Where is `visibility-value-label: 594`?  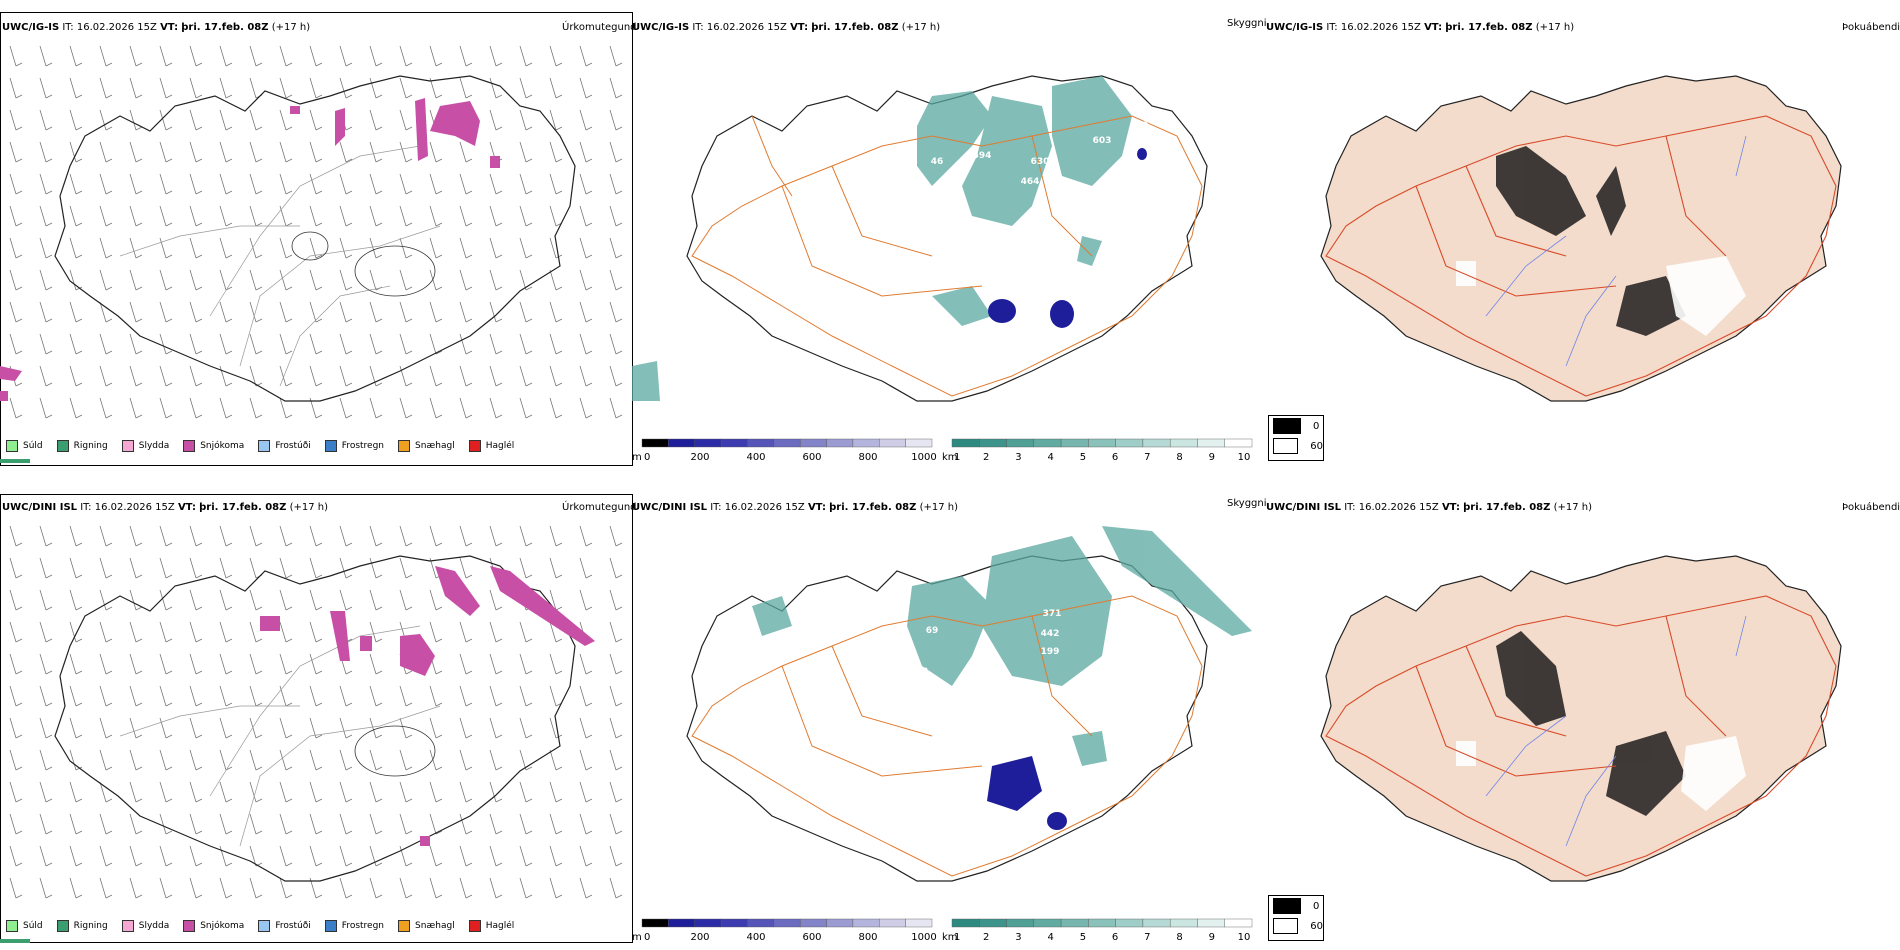
visibility-value-label: 594 is located at coordinates (982, 156).